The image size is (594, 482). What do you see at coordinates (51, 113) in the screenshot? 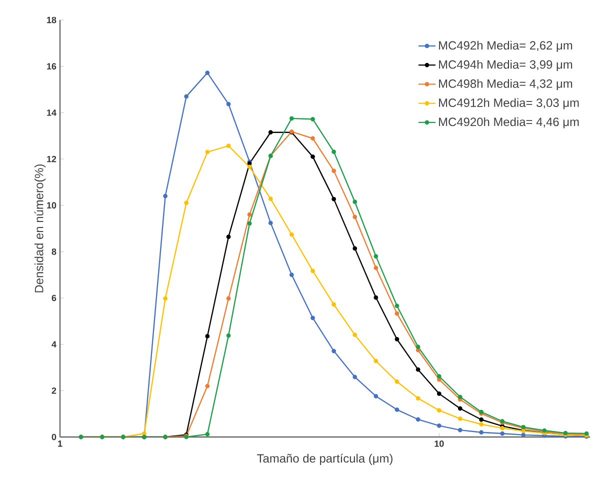
I see `y-tick-label: 14` at bounding box center [51, 113].